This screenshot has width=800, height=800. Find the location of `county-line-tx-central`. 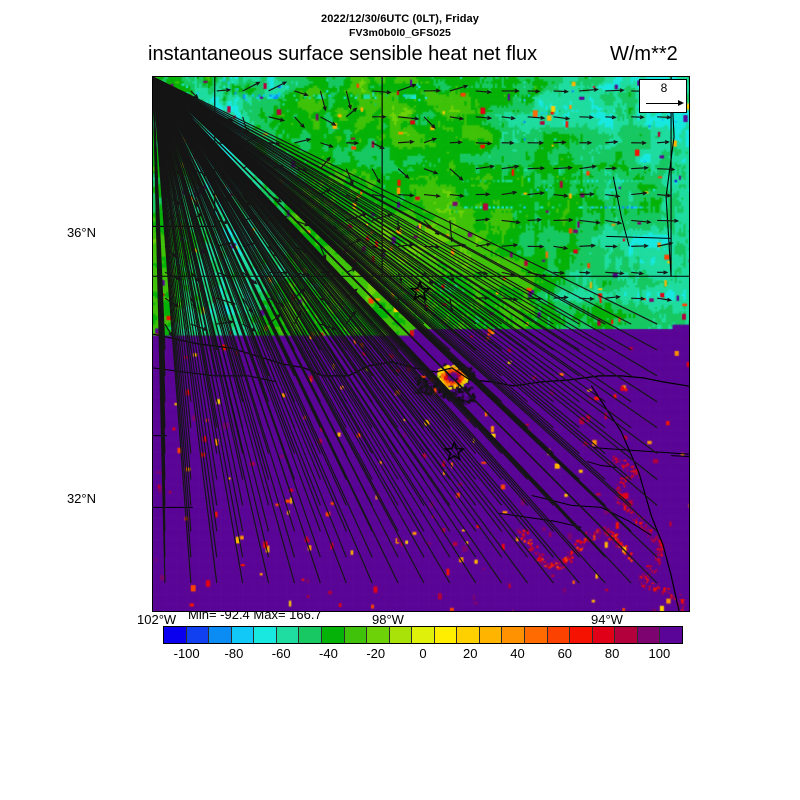

county-line-tx-central is located at coordinates (540, 520).